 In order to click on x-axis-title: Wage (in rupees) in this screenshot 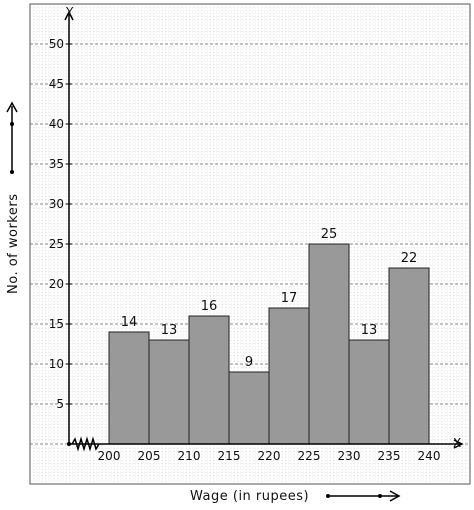, I will do `click(249, 496)`.